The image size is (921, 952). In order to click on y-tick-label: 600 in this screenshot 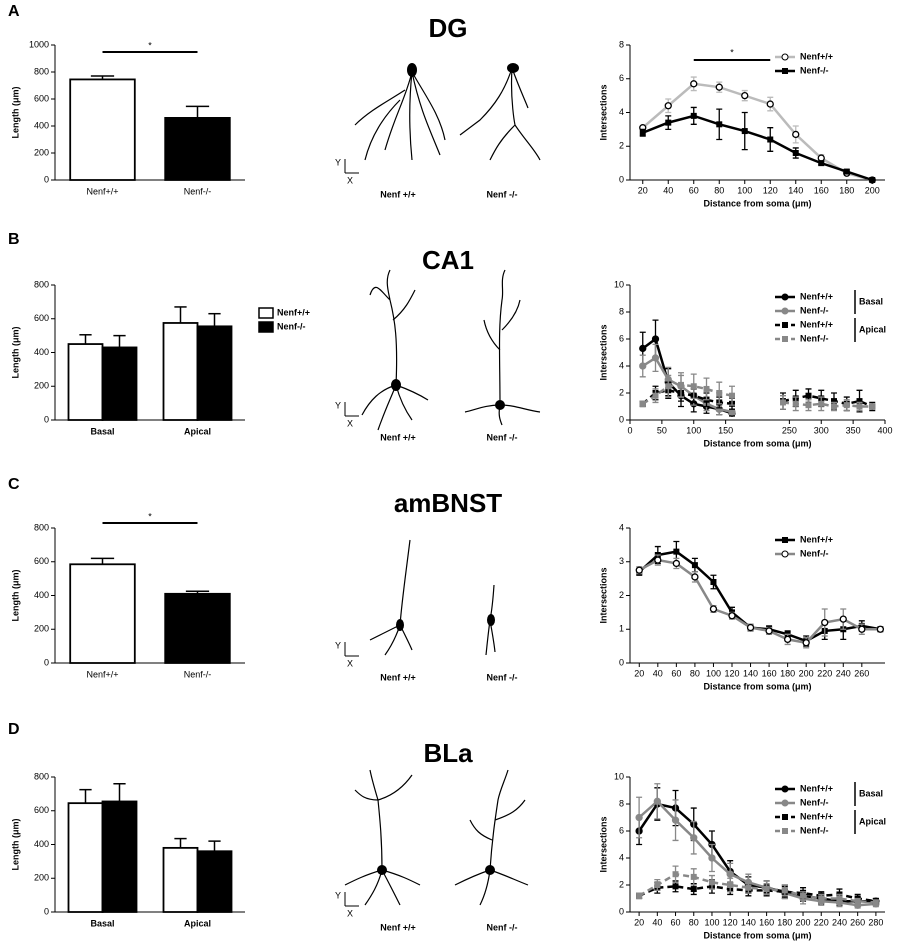, I will do `click(41, 810)`.